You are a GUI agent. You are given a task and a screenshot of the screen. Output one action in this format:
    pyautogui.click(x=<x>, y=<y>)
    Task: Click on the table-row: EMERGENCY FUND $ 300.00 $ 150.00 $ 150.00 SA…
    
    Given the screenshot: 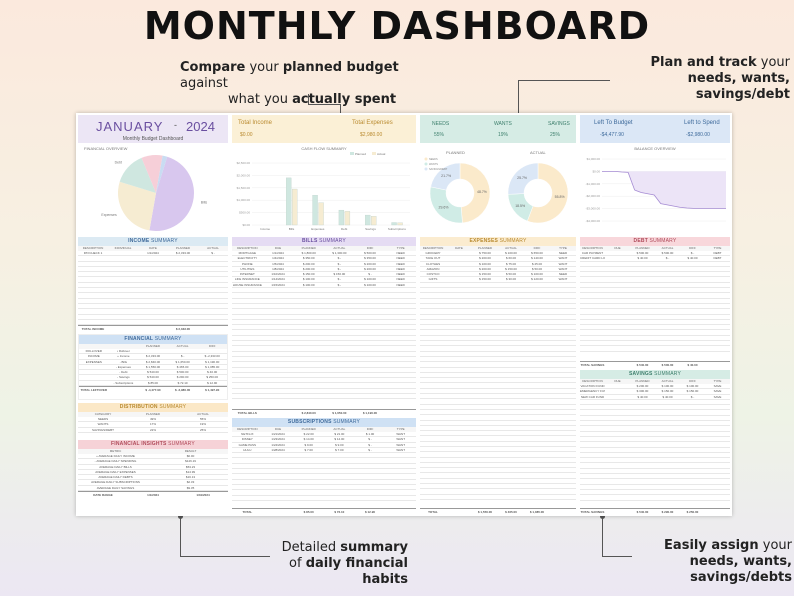 What is the action you would take?
    pyautogui.click(x=655, y=392)
    